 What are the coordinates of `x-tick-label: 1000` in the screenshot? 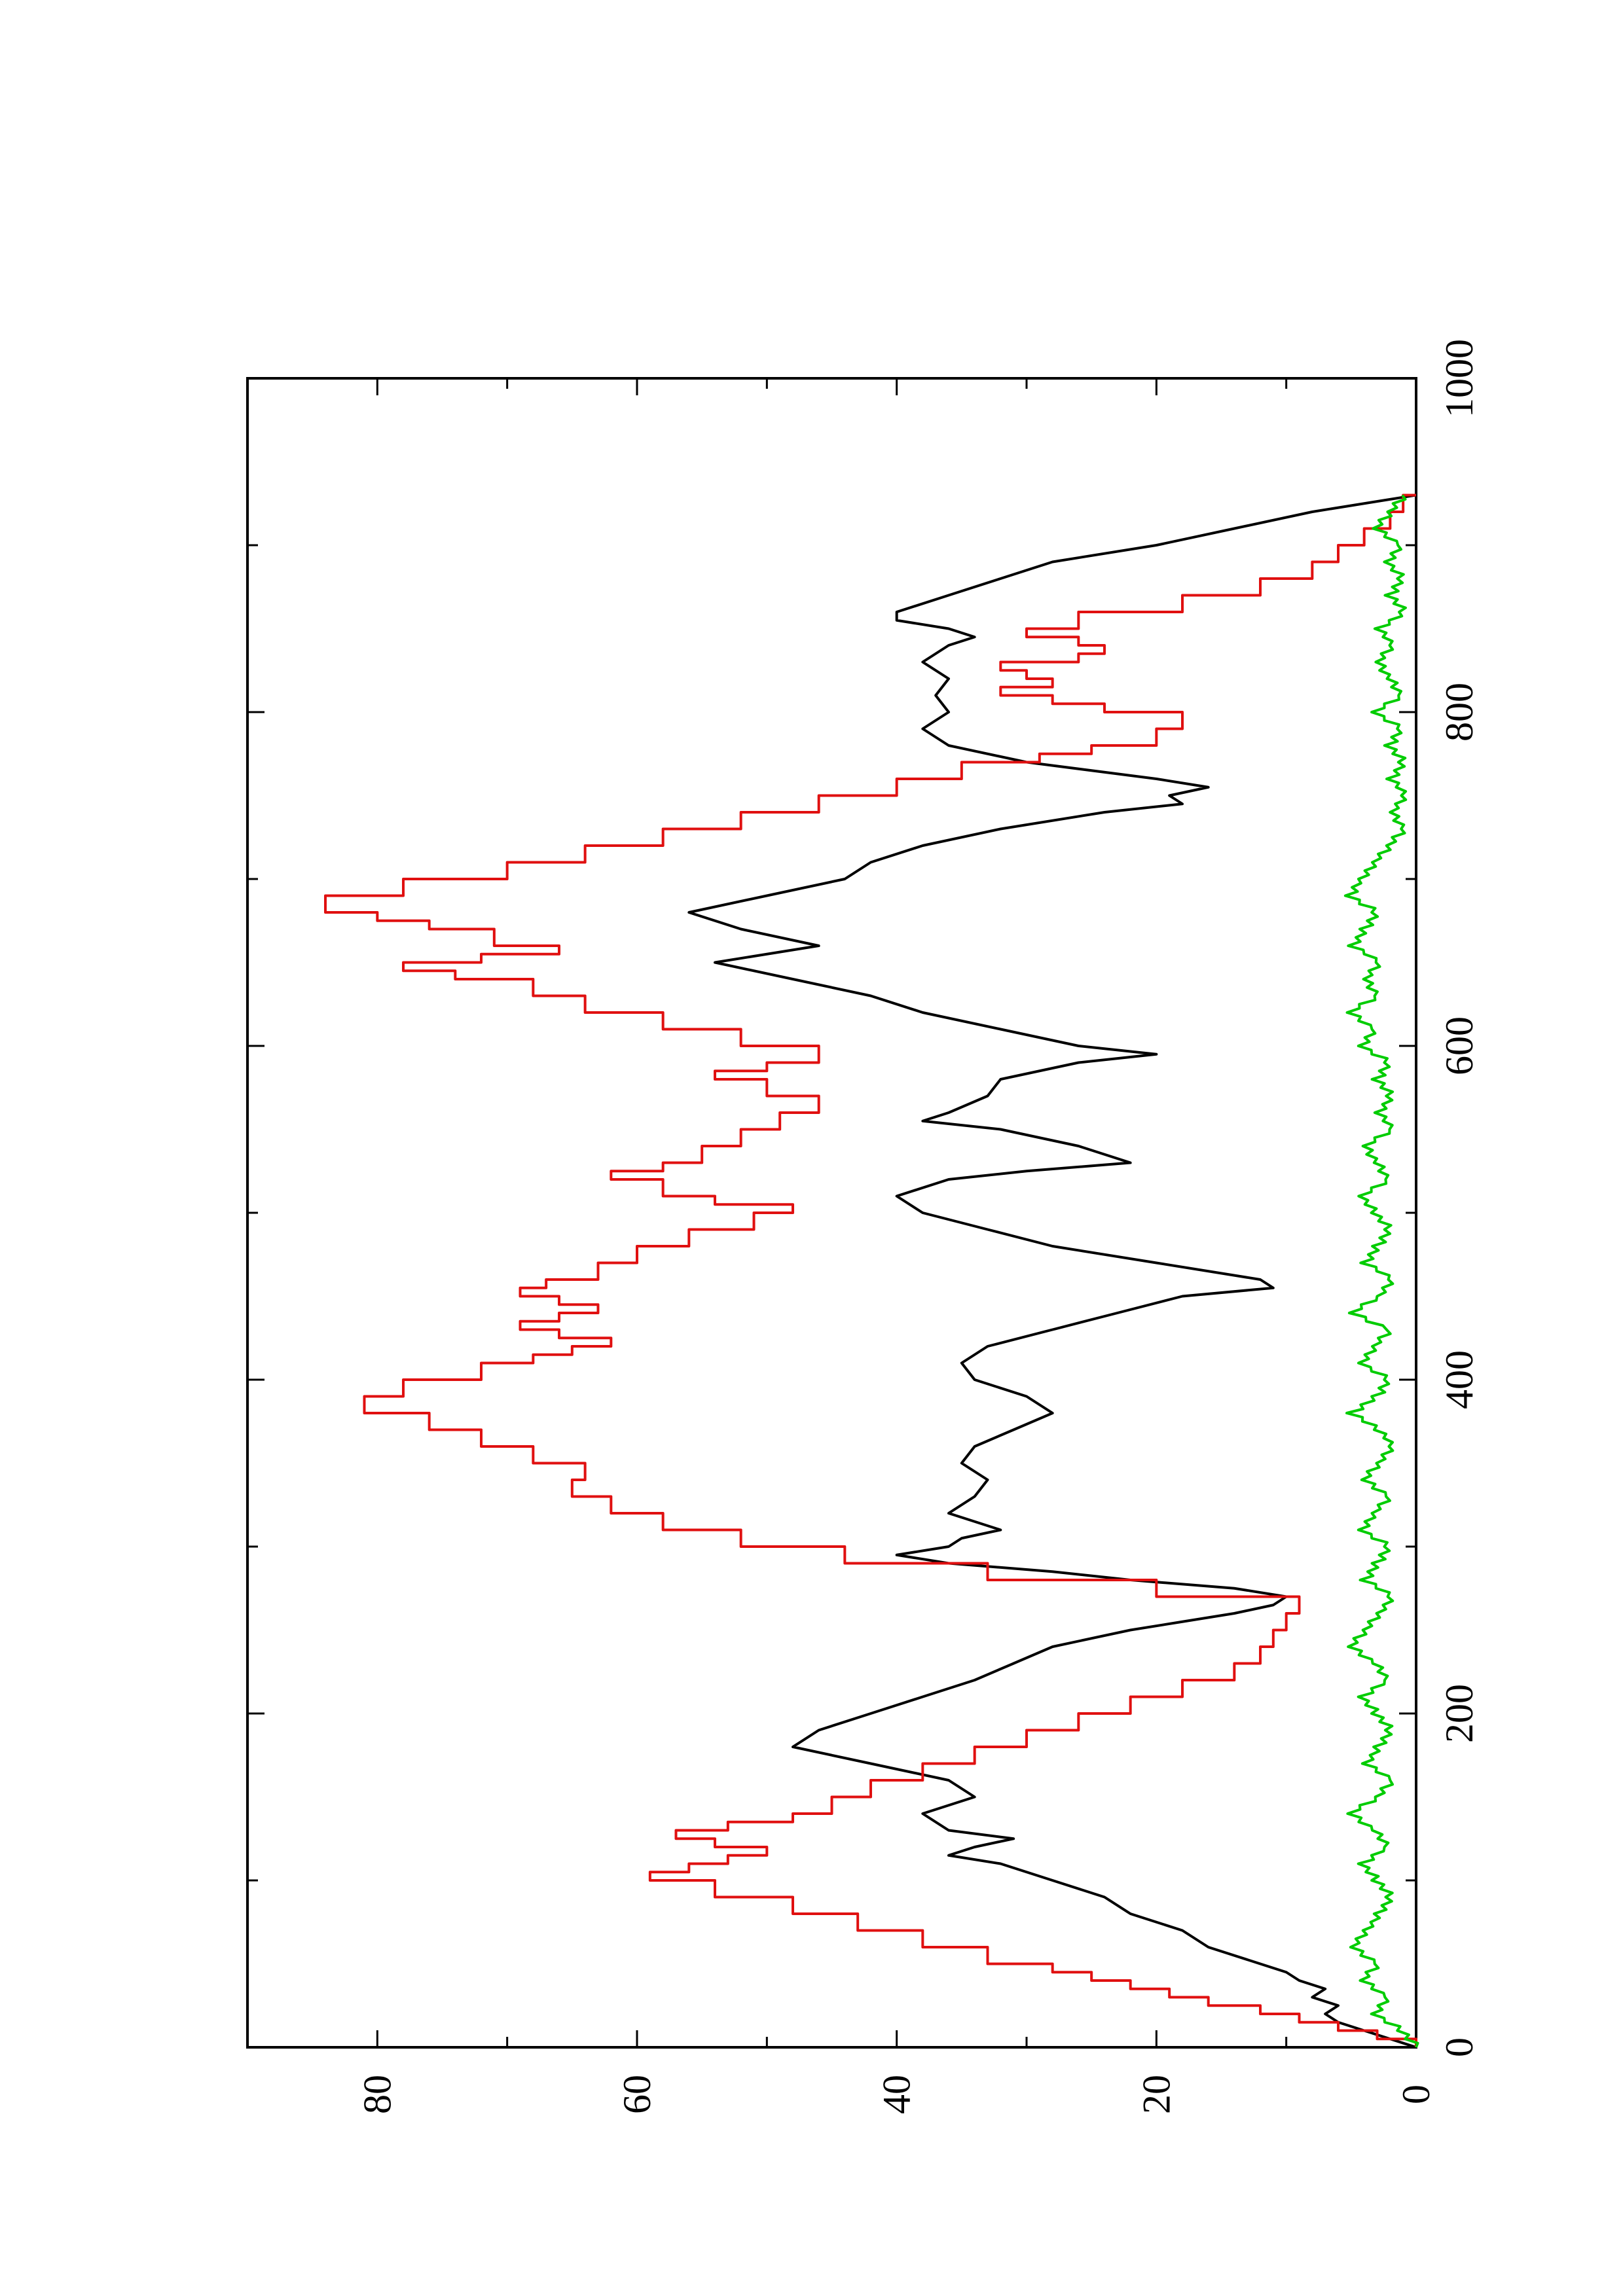 It's located at (1459, 378).